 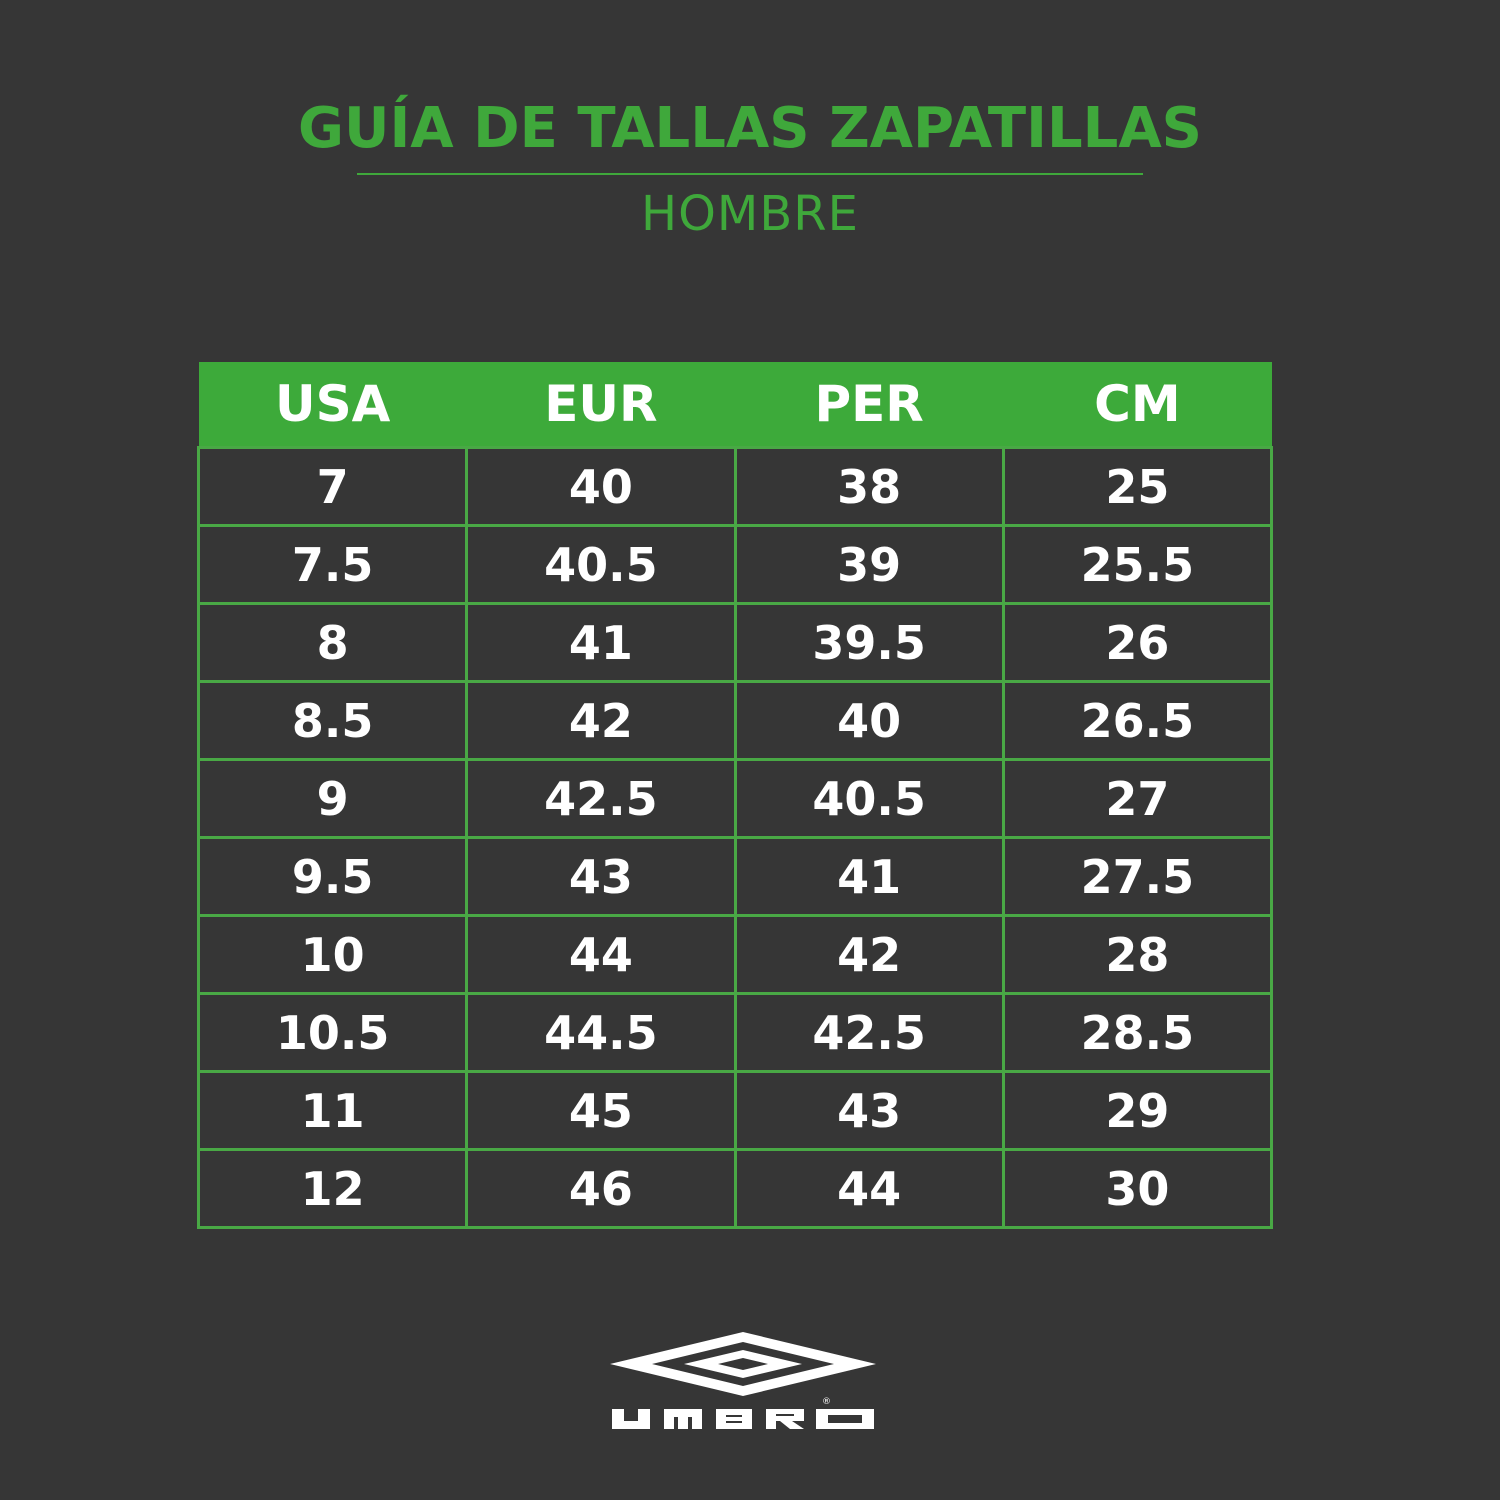 I want to click on table-header-row: USA EUR PER CM, so click(x=735, y=405).